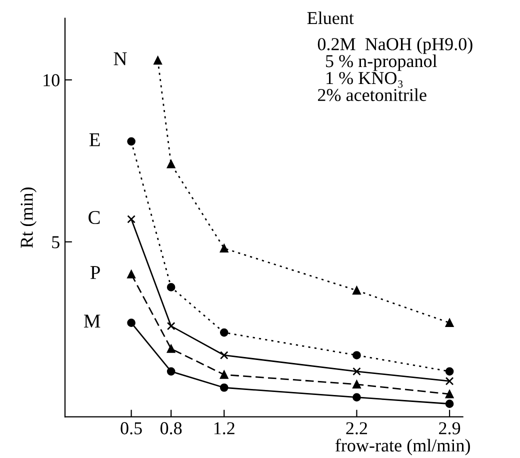 The image size is (520, 458). Describe the element at coordinates (395, 46) in the screenshot. I see `annotation: 0.2M NaOH (pH9.0)` at that location.